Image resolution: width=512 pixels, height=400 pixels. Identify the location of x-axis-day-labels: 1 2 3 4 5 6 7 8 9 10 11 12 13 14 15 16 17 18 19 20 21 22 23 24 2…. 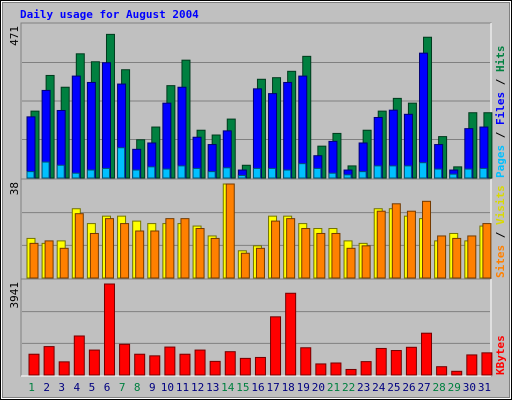
(259, 387).